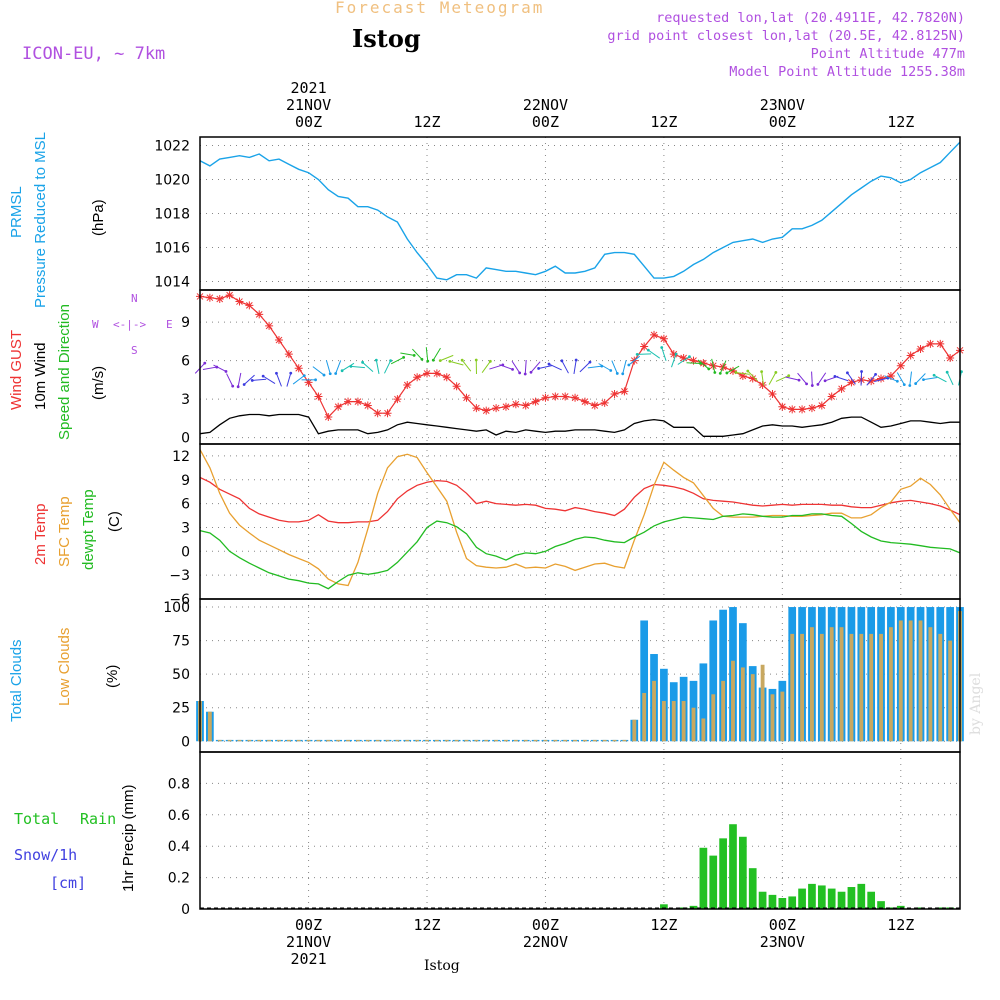  What do you see at coordinates (179, 576) in the screenshot?
I see `y-tick-label: −3` at bounding box center [179, 576].